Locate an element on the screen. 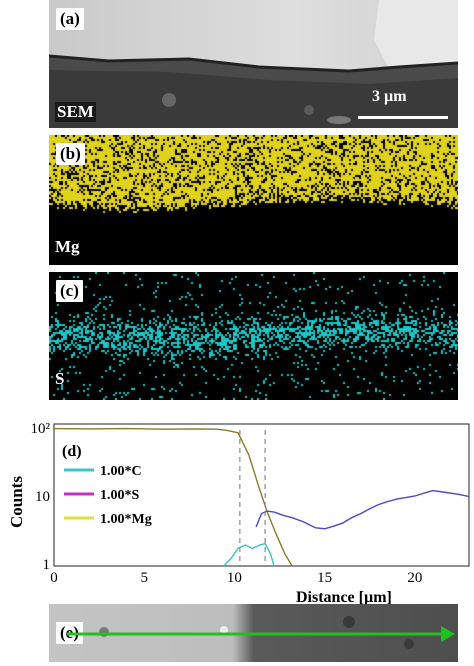 Image resolution: width=474 pixels, height=666 pixels. x-tick-label: 10 is located at coordinates (234, 578).